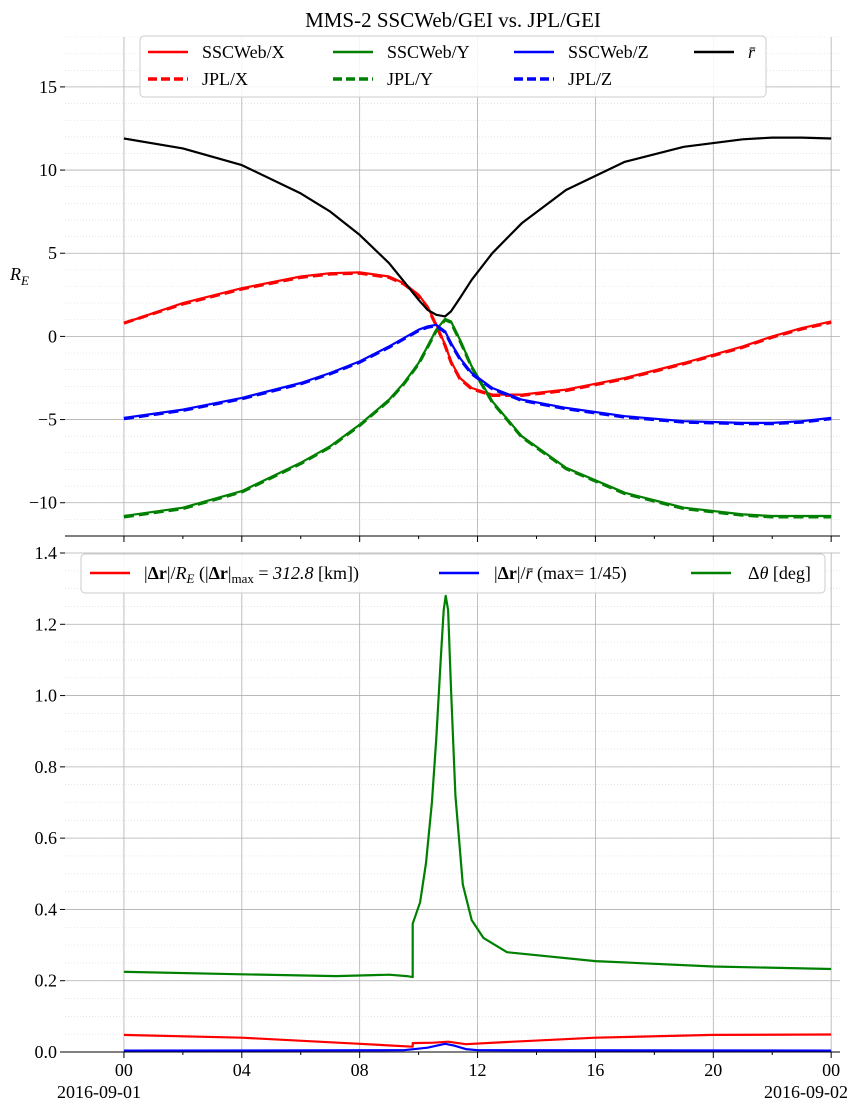 The width and height of the screenshot is (861, 1111). I want to click on y-tick-label: 0.6, so click(46, 838).